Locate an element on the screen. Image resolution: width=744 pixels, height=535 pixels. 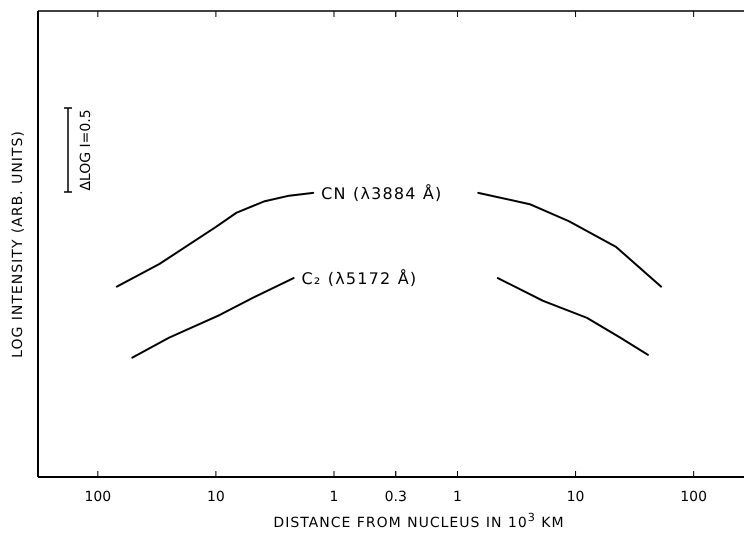
x-tick-label: 0.3 is located at coordinates (395, 496).